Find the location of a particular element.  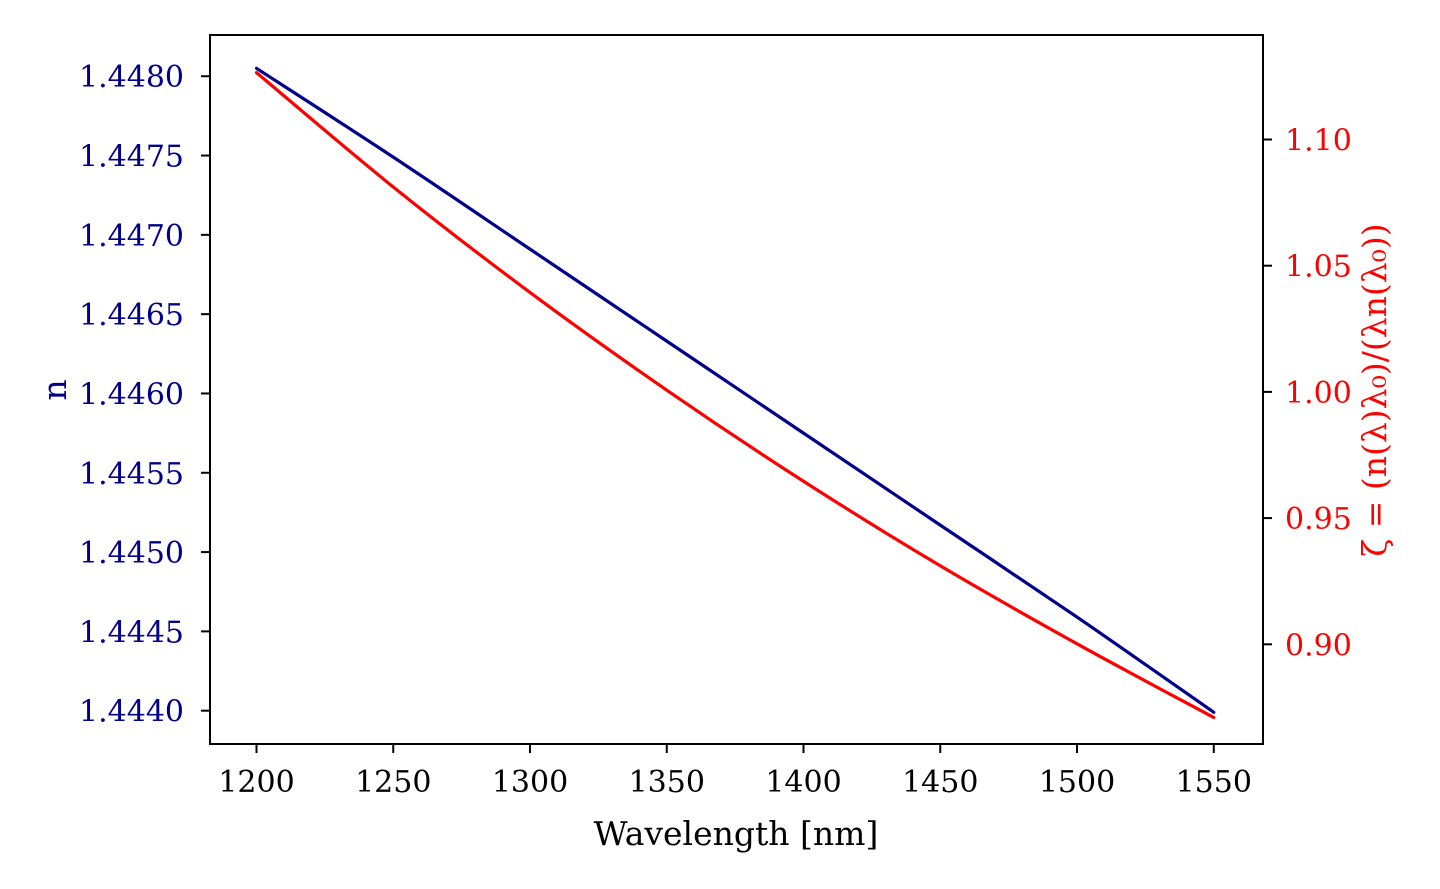

y-left-tick-label: 1.4470 is located at coordinates (131, 236).